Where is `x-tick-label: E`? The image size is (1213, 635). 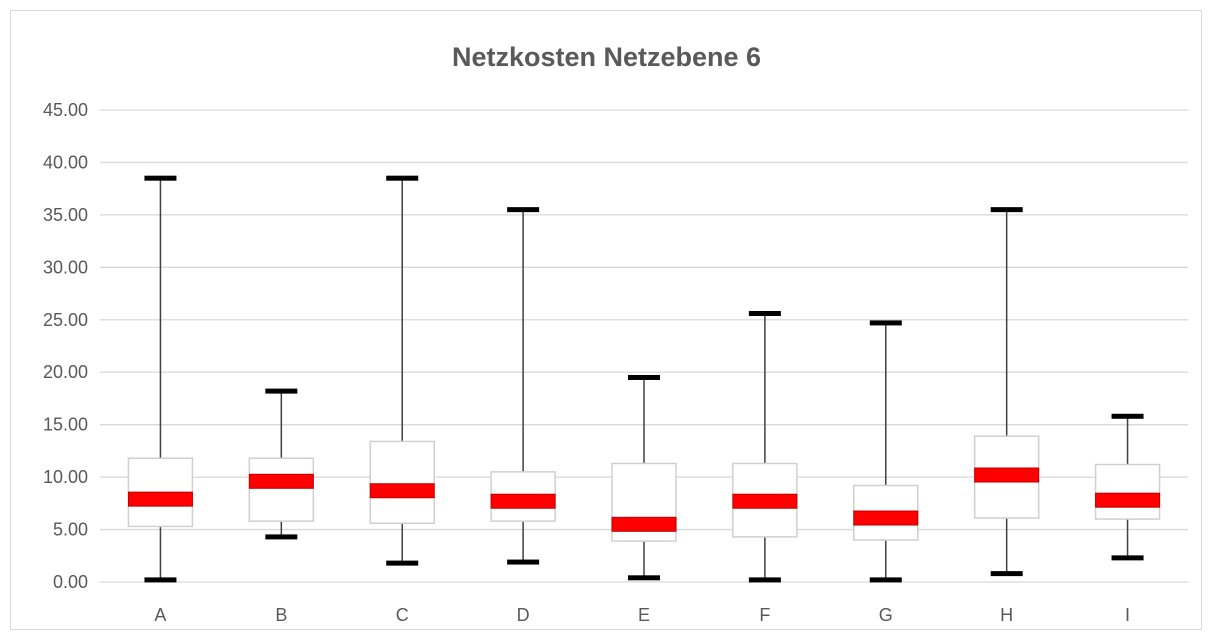
x-tick-label: E is located at coordinates (644, 615).